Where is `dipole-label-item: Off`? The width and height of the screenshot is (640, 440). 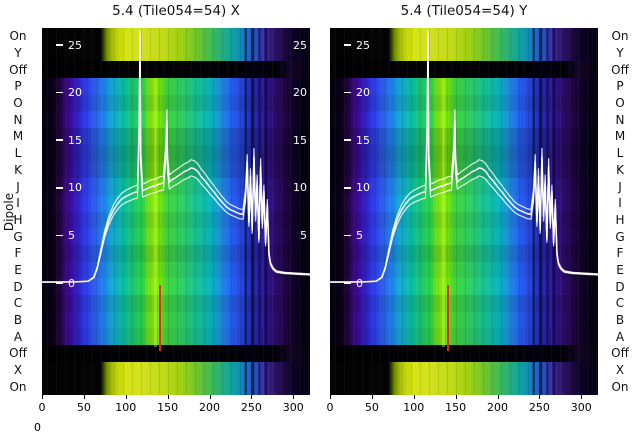
dipole-label-item: Off is located at coordinates (620, 69).